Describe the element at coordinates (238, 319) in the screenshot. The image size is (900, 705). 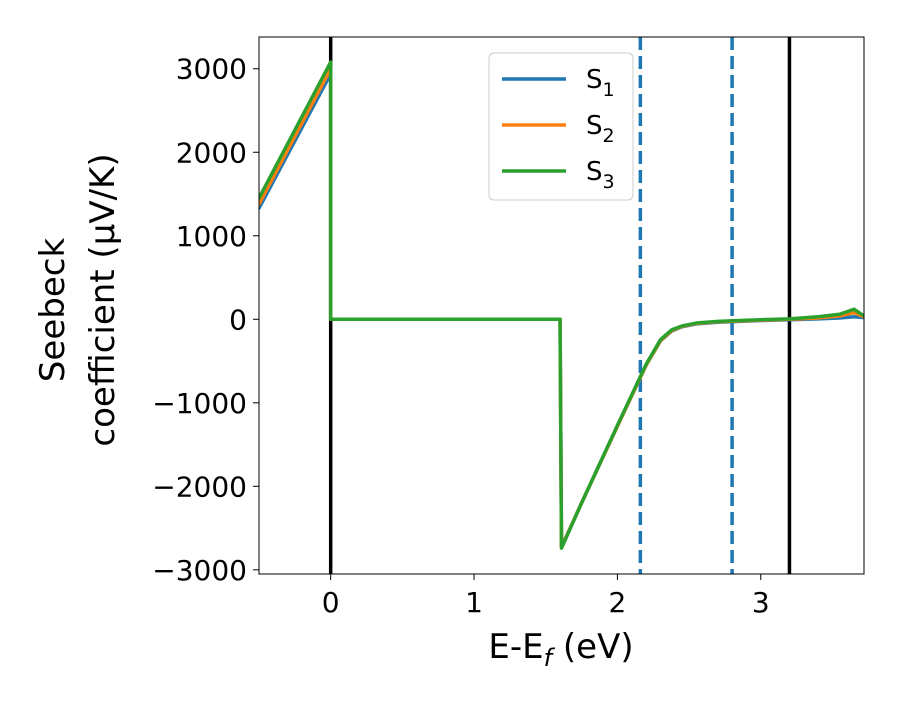
I see `y-tick-label: 0` at that location.